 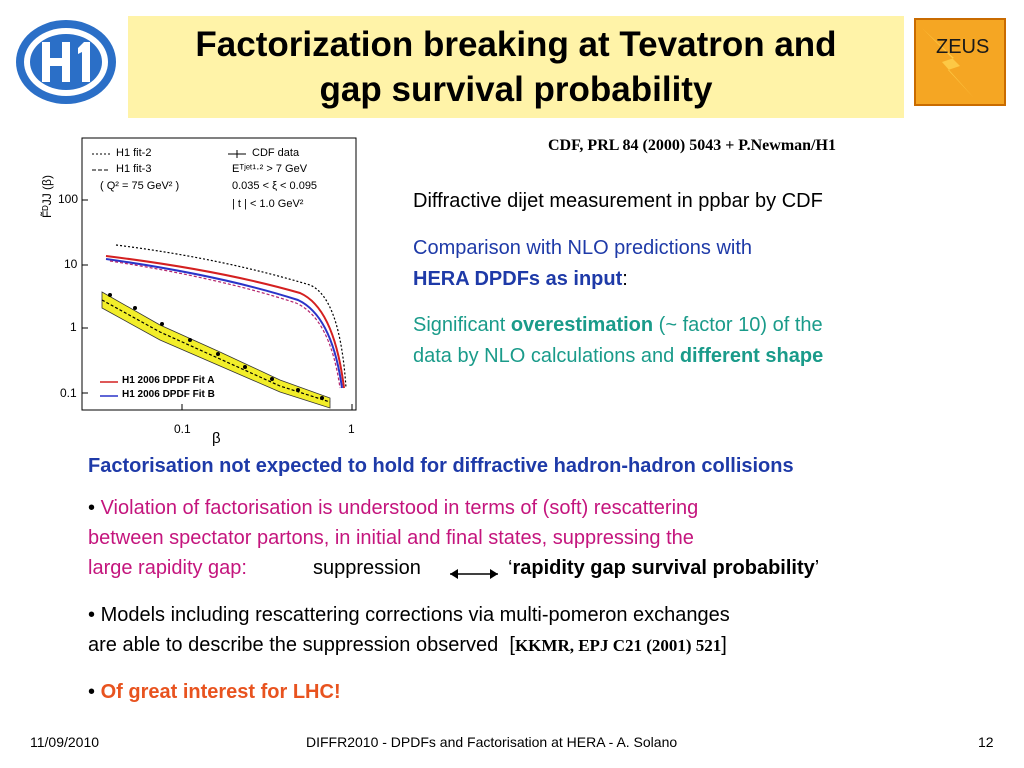 I want to click on page-title-line-1: Factorization breaking at Tevatron and, so click(x=516, y=44).